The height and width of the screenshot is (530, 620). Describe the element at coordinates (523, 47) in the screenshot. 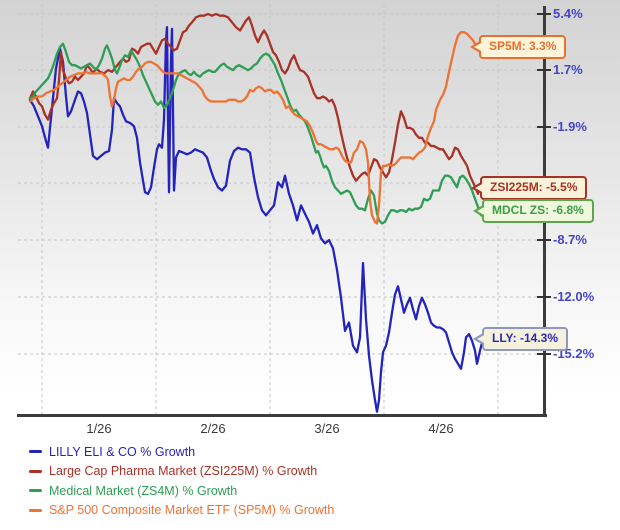

I see `callout-sp5m: SP5M: 3.3%` at that location.